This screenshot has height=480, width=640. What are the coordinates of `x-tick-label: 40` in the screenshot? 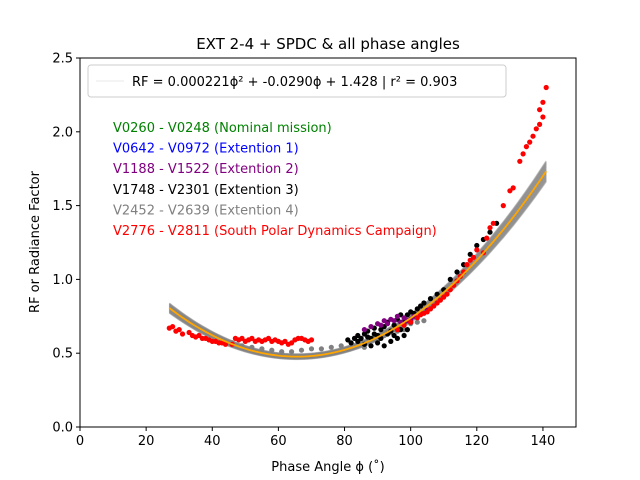 It's located at (212, 441).